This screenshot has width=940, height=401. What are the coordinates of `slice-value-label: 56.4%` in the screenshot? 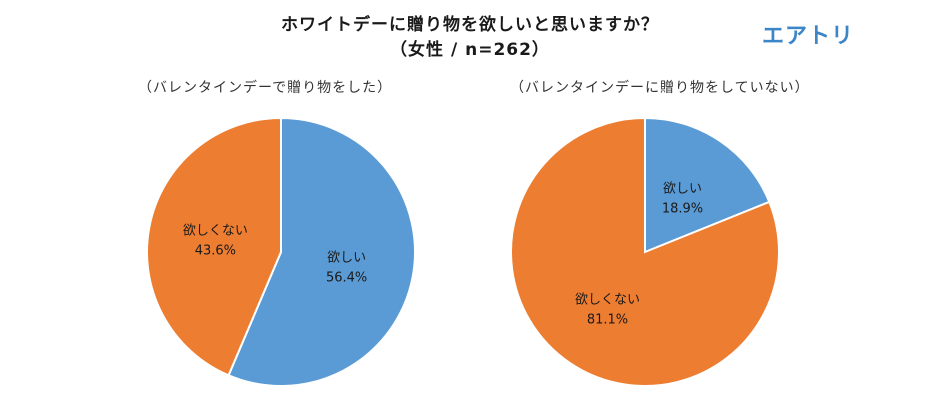 It's located at (346, 277).